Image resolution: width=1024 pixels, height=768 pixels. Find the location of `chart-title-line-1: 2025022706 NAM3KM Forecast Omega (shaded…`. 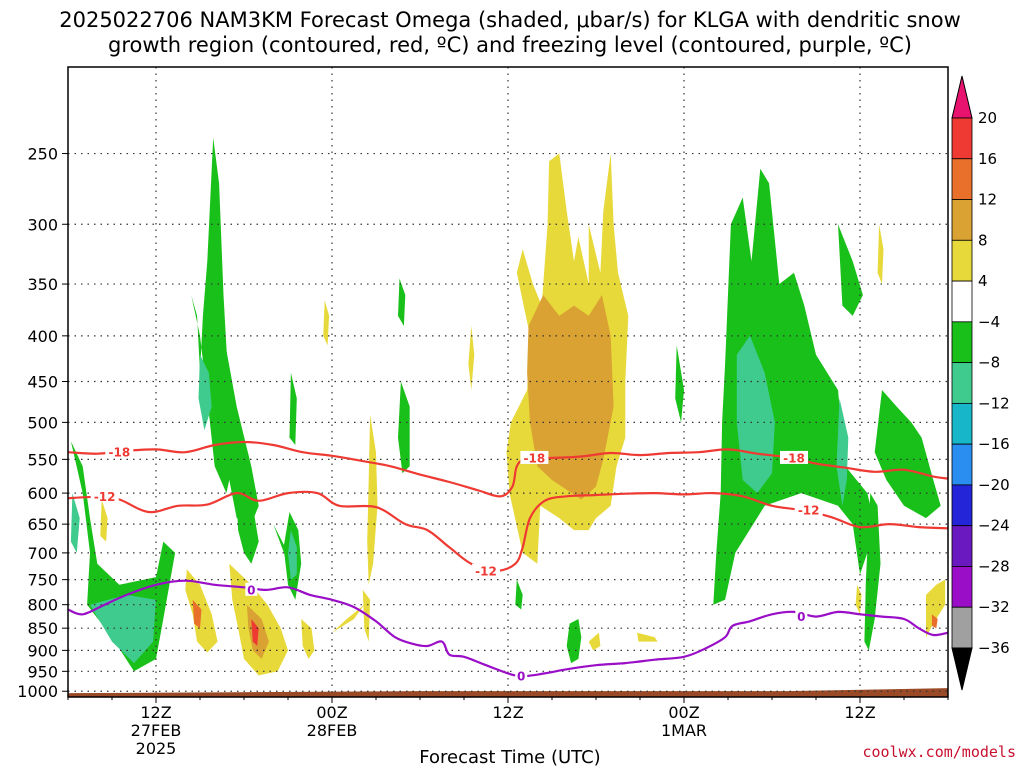

chart-title-line-1: 2025022706 NAM3KM Forecast Omega (shaded… is located at coordinates (510, 20).